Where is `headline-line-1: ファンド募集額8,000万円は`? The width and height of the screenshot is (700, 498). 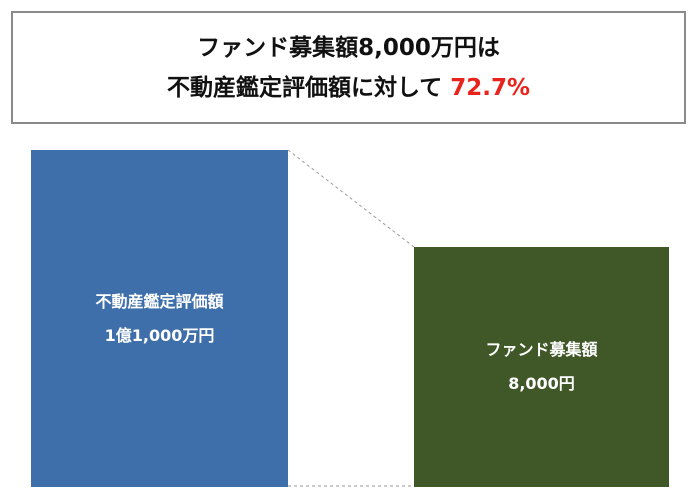
headline-line-1: ファンド募集額8,000万円は is located at coordinates (348, 48).